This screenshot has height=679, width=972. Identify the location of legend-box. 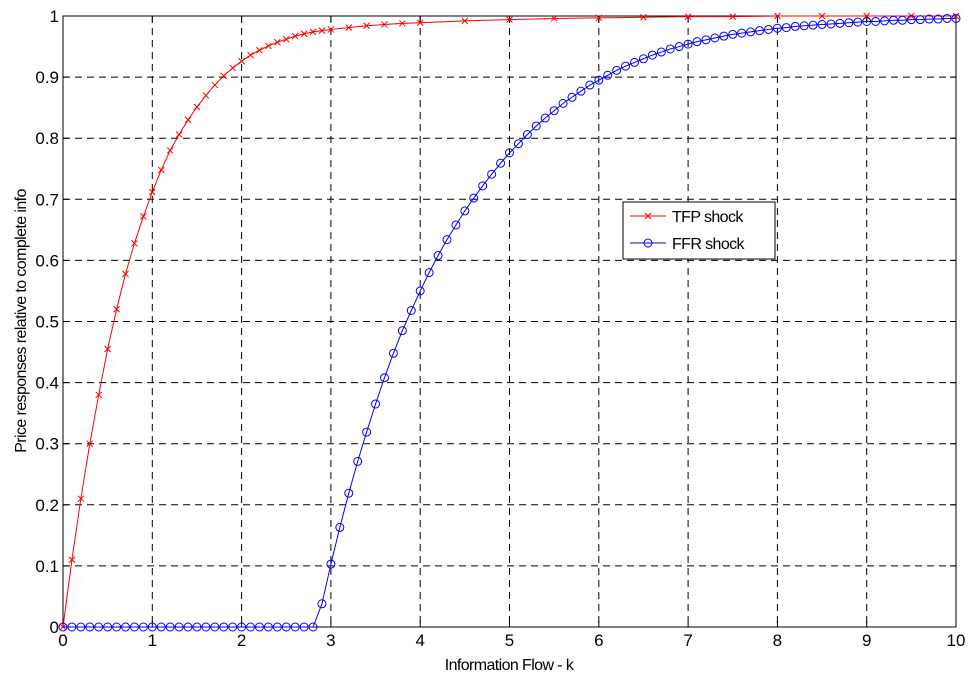
(699, 230).